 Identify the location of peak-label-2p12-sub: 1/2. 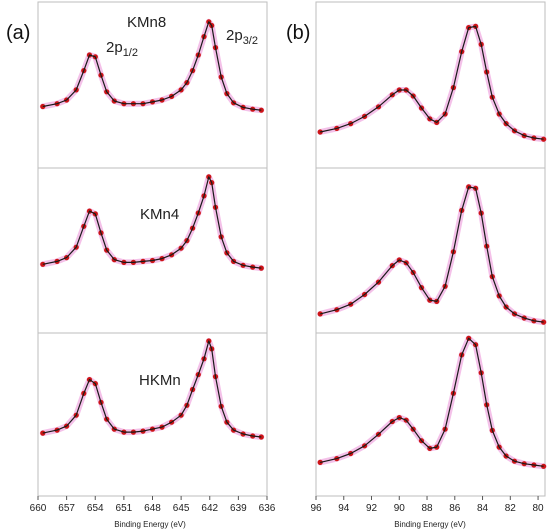
(130, 53).